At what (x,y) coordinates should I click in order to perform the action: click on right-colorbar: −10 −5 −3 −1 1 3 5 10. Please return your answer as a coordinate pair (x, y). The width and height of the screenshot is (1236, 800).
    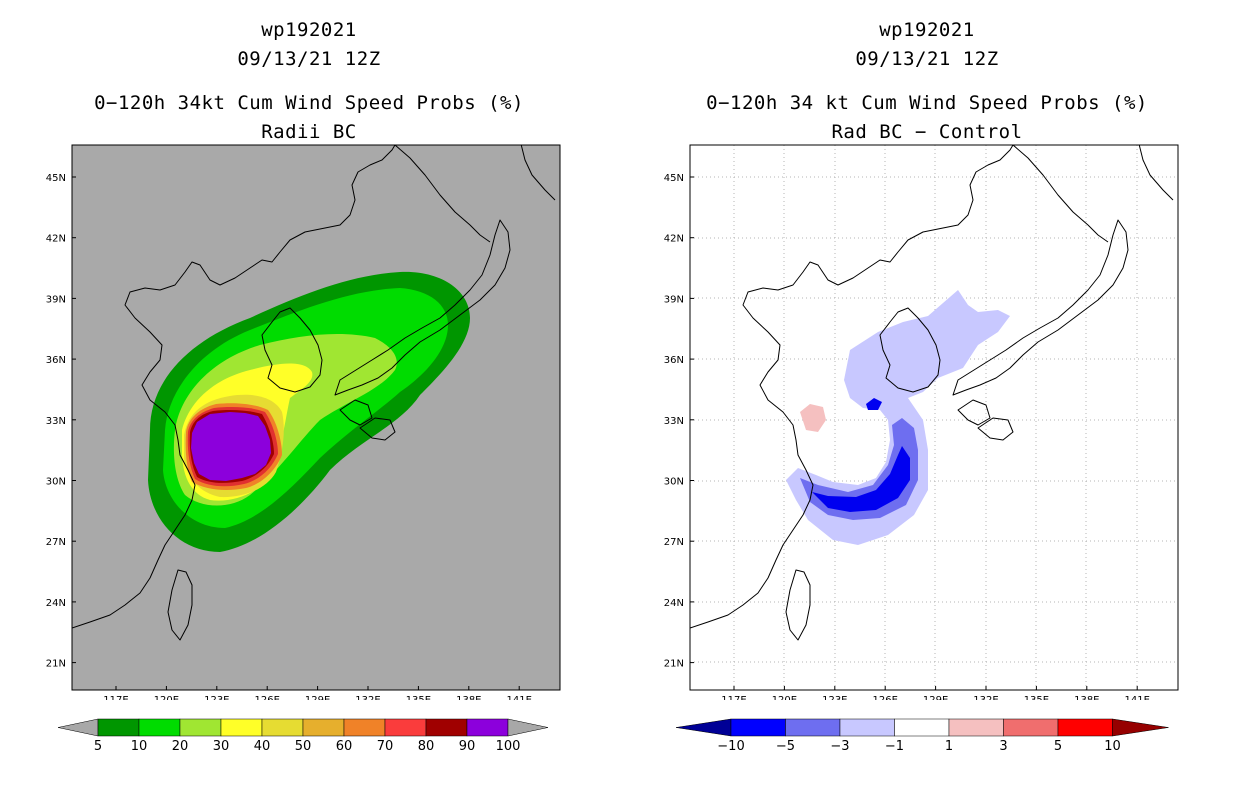
    Looking at the image, I should click on (922, 736).